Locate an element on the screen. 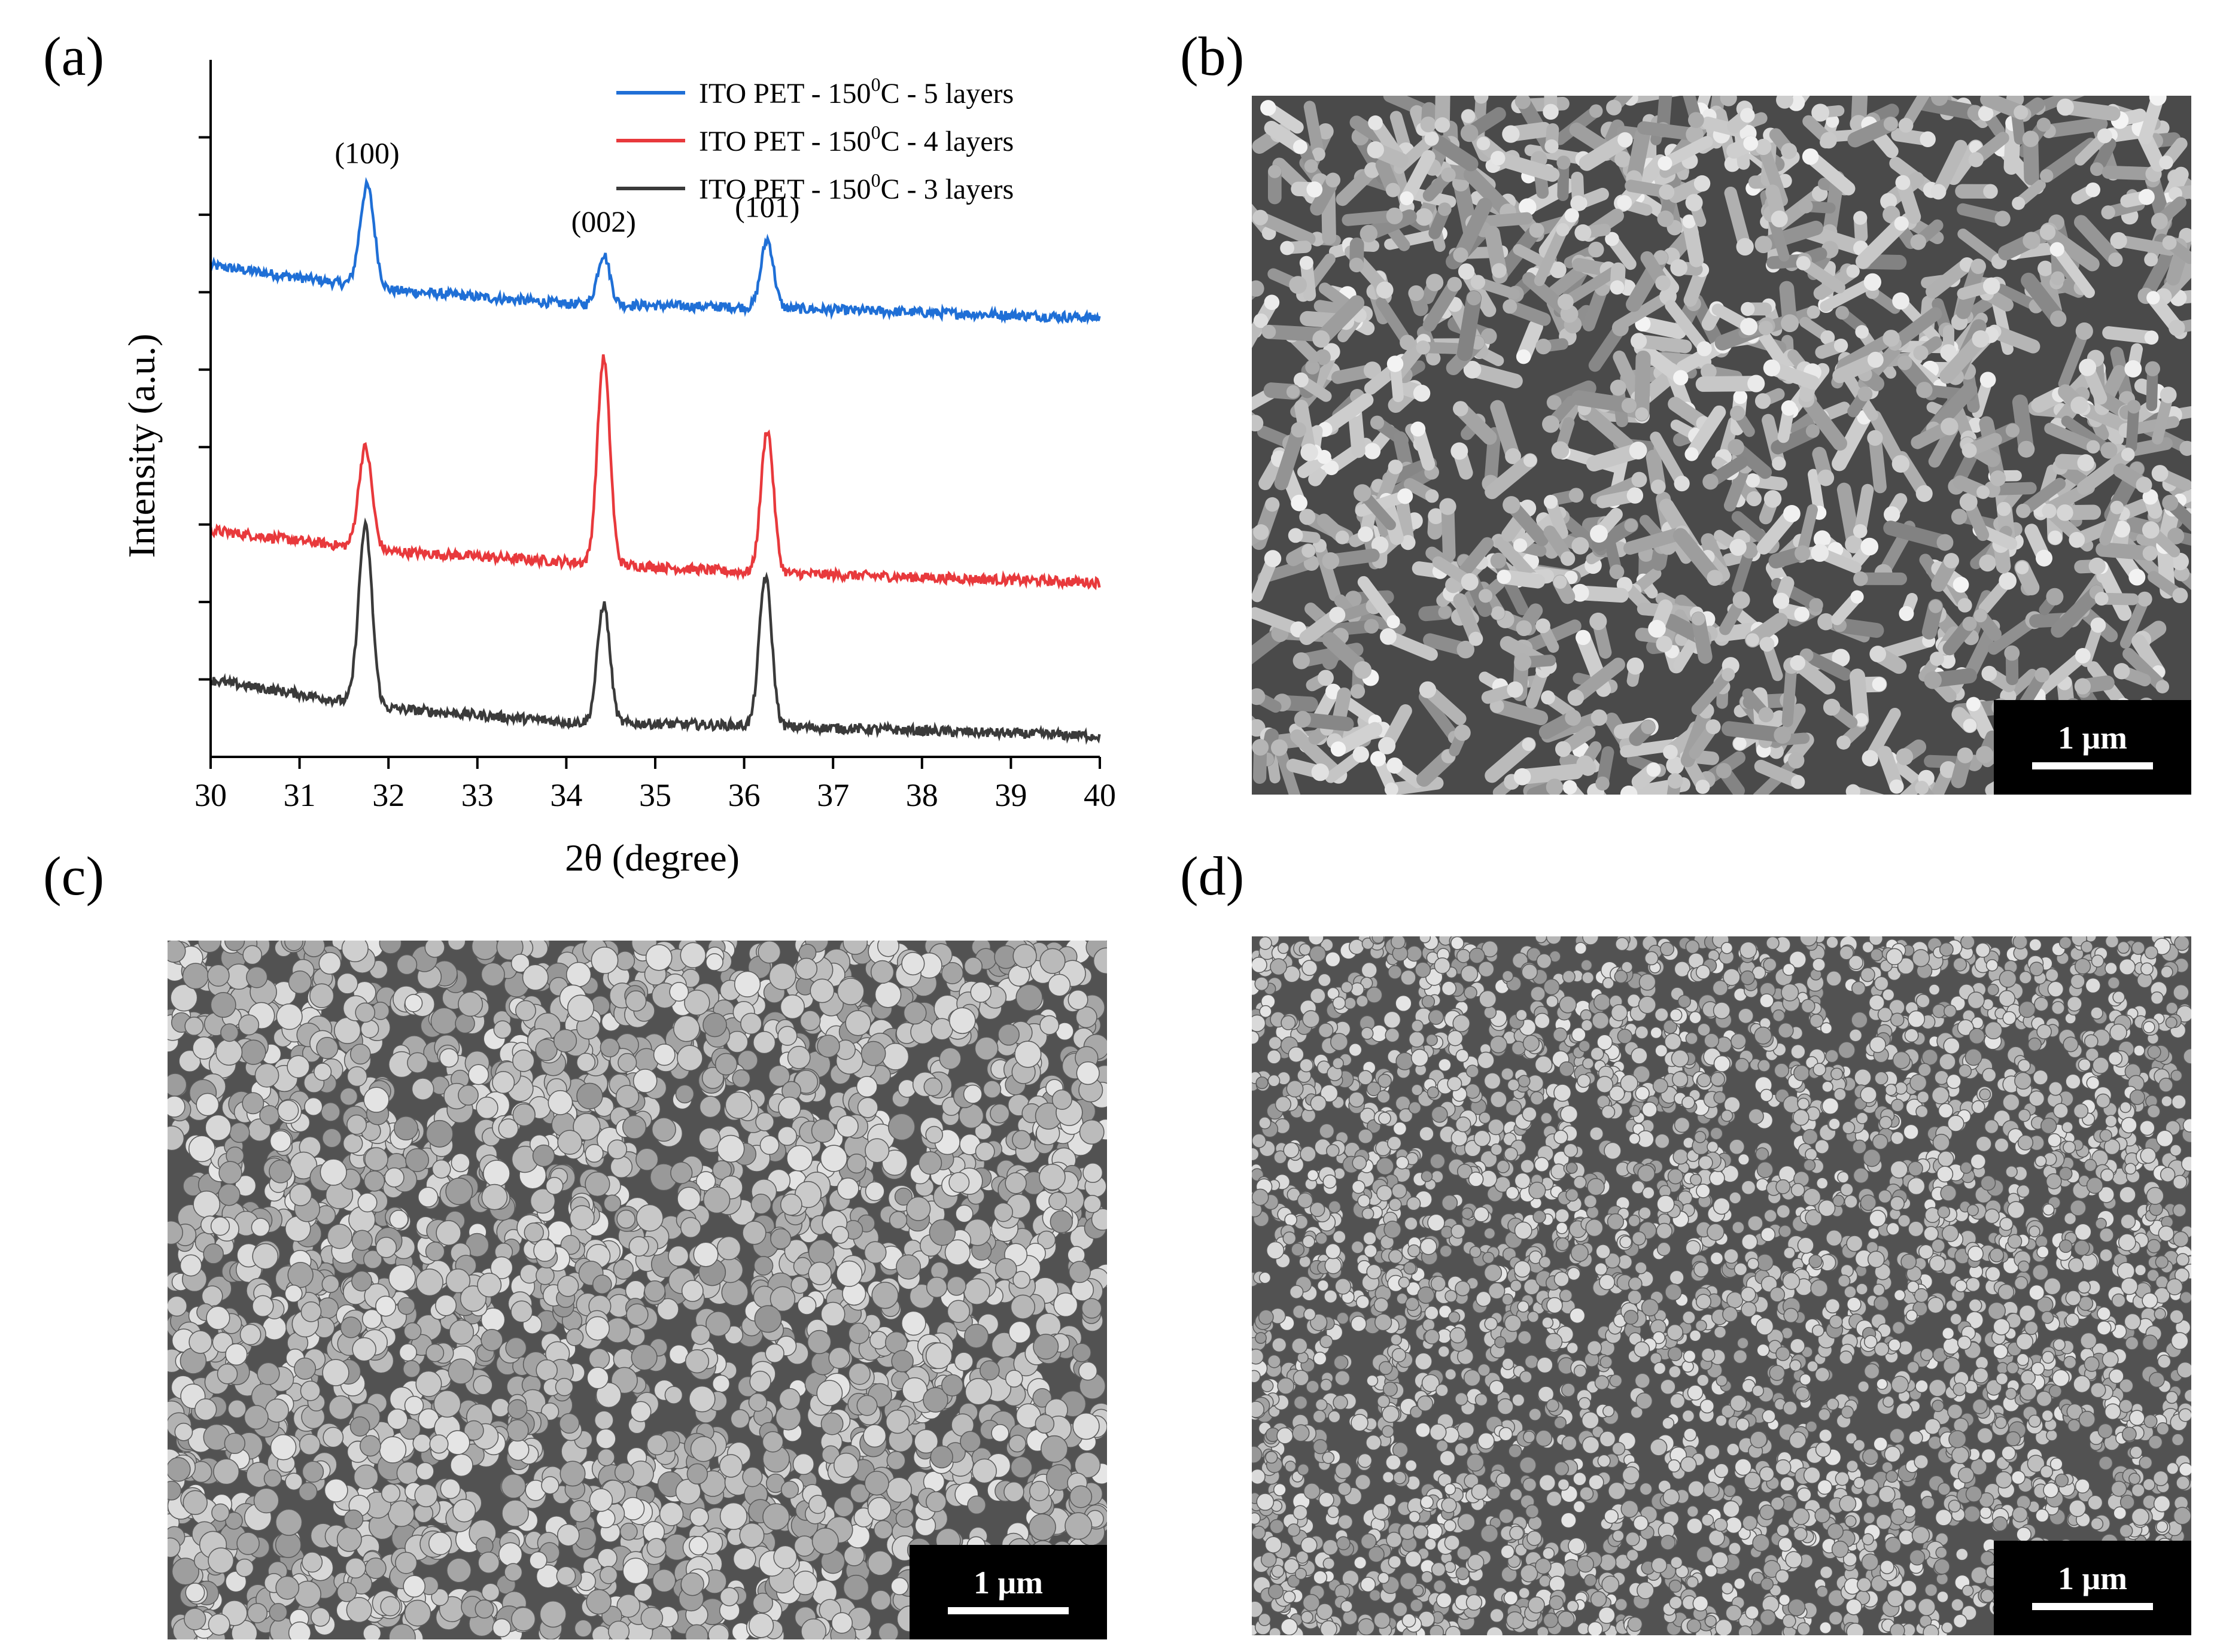 This screenshot has height=1652, width=2217. scale-bar-c: 1 μm is located at coordinates (1008, 1592).